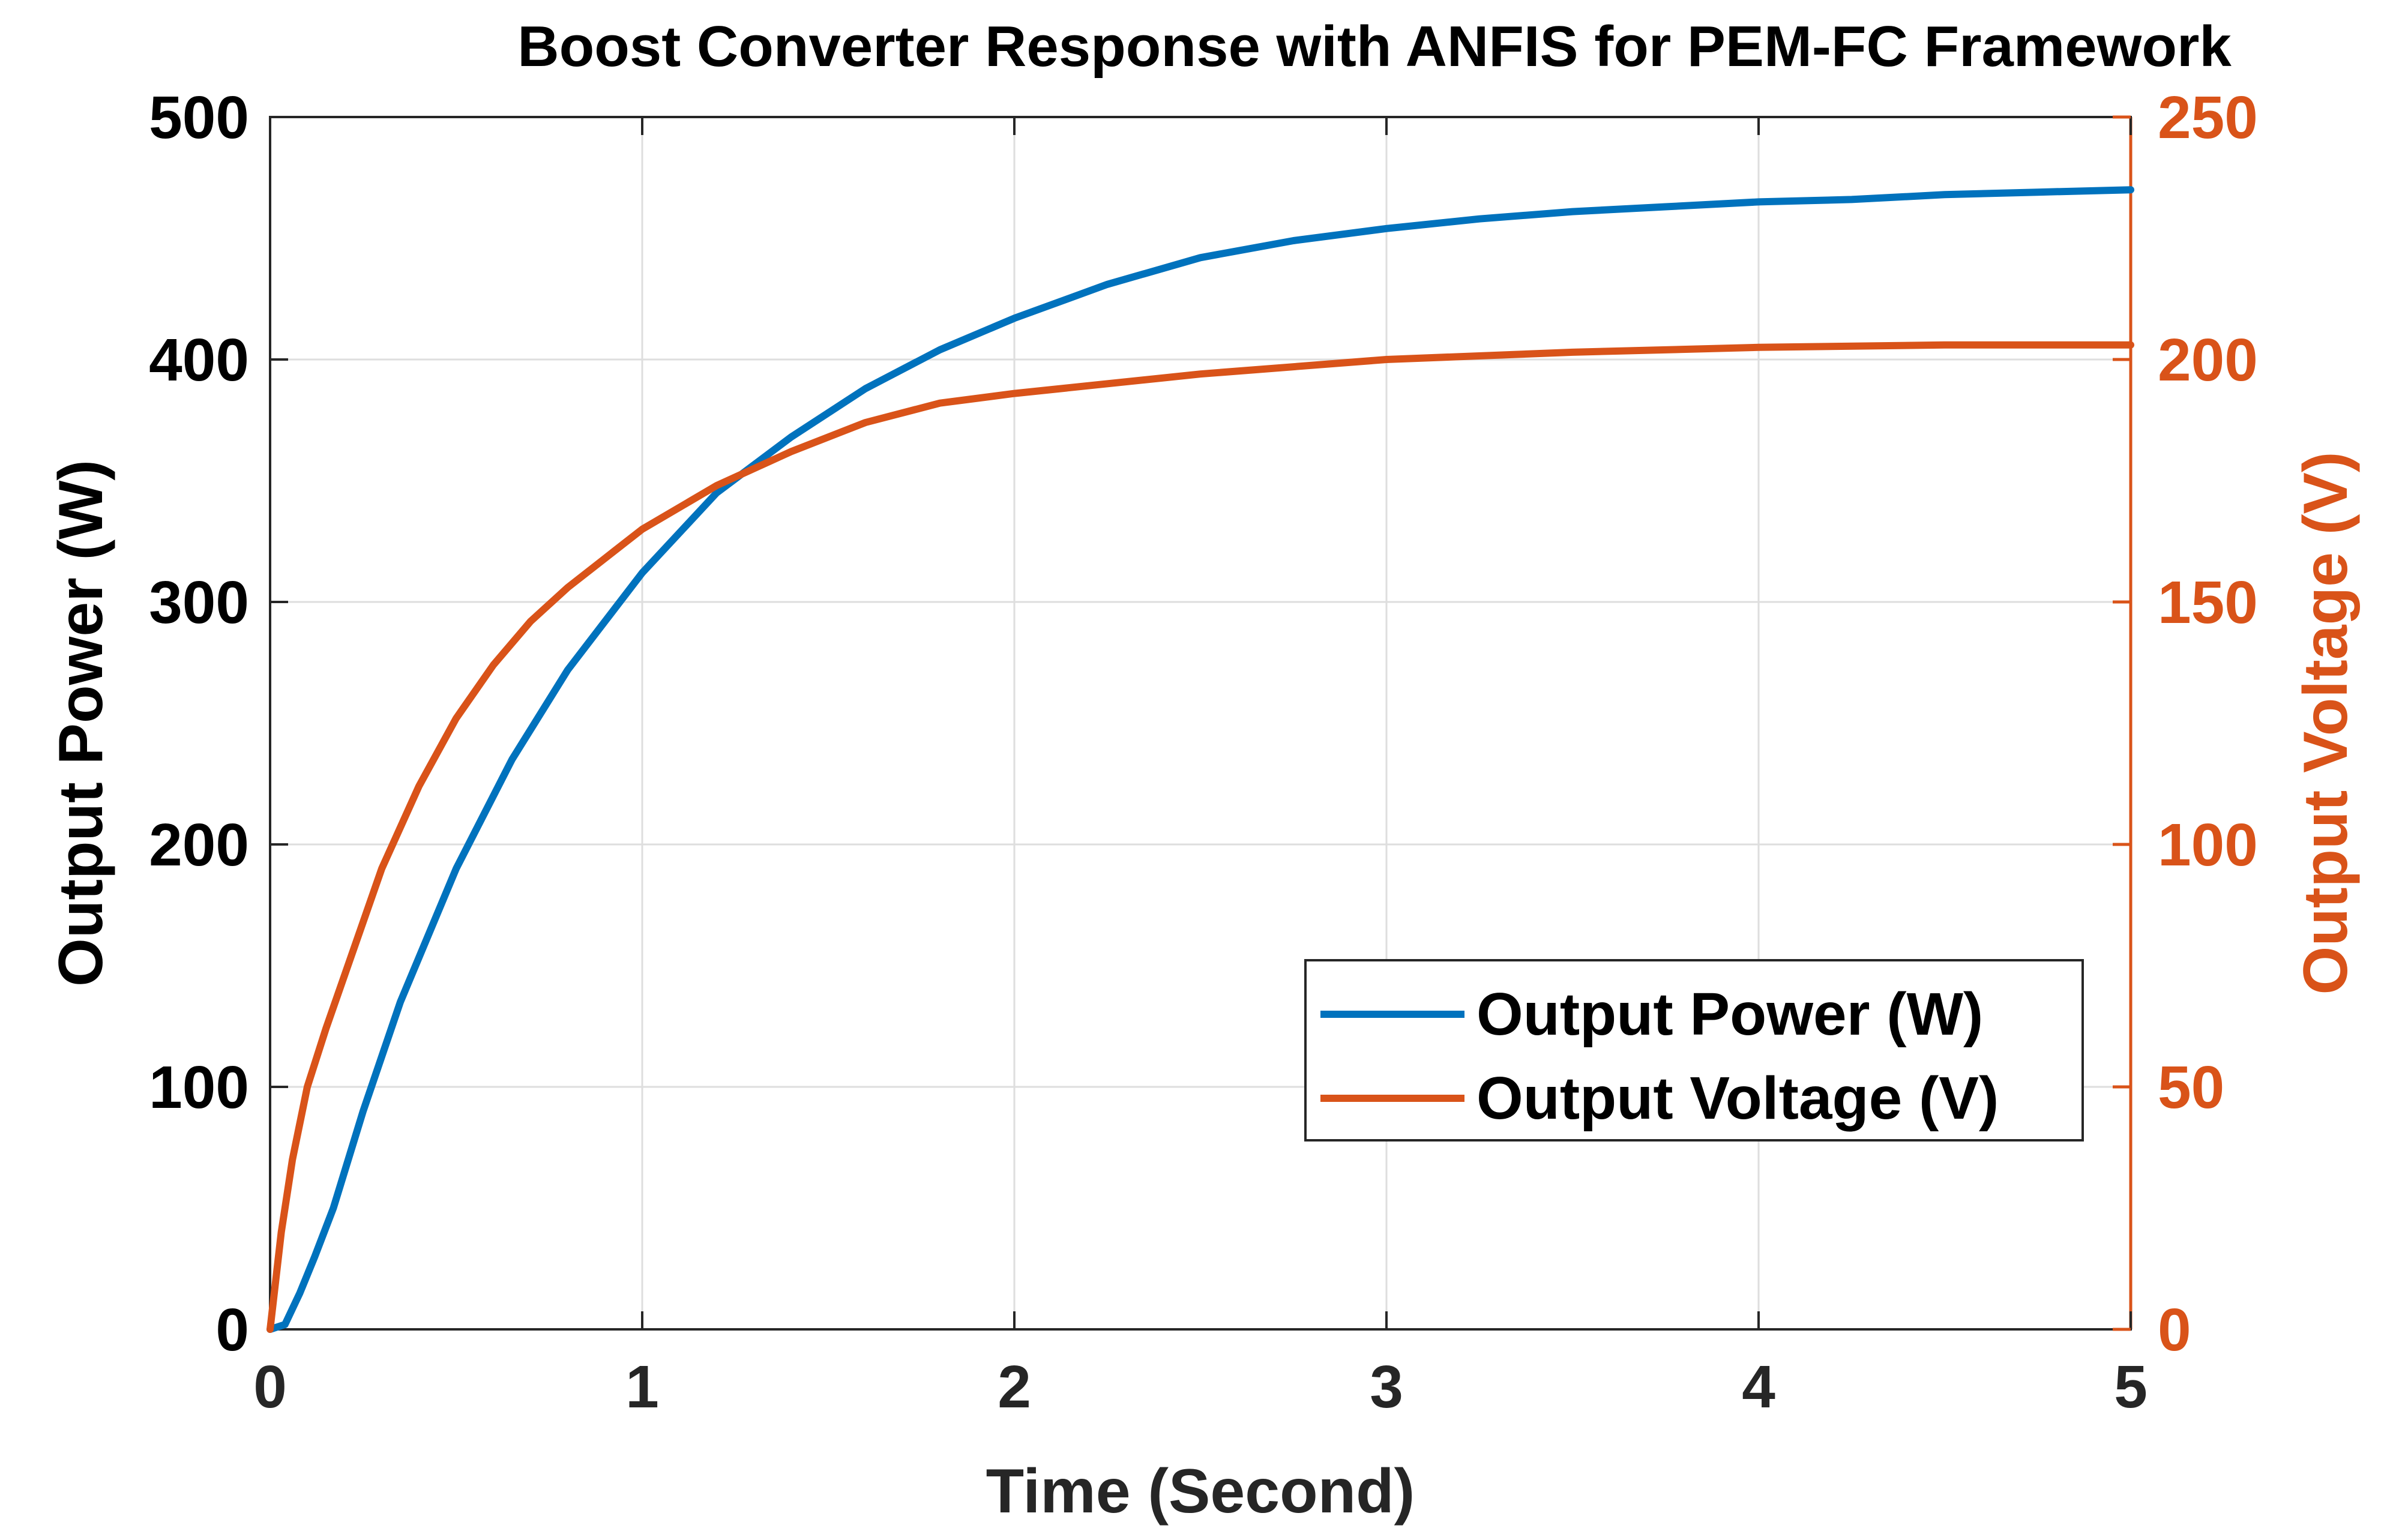  Describe the element at coordinates (199, 118) in the screenshot. I see `left-y-tick-label: 500` at that location.